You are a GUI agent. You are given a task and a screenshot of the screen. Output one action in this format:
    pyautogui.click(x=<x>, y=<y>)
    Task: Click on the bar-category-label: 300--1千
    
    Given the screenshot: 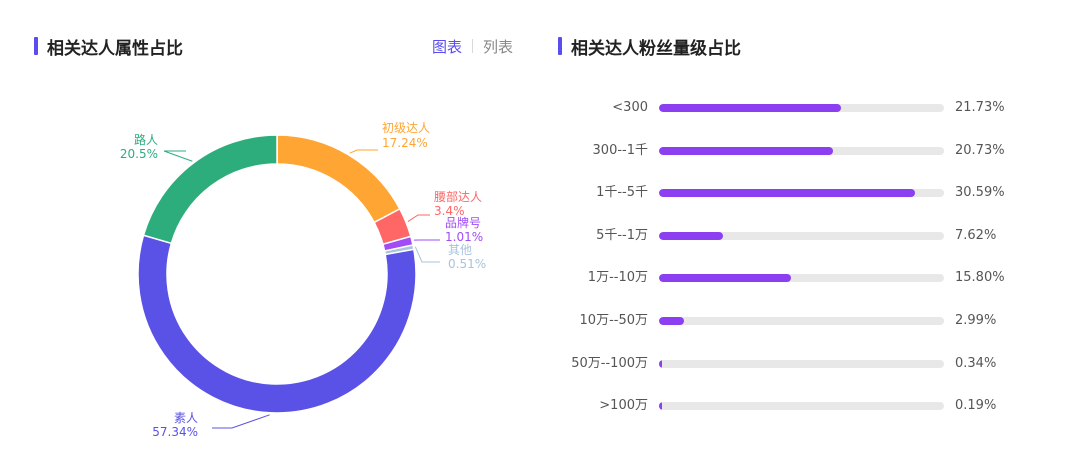 What is the action you would take?
    pyautogui.click(x=620, y=150)
    